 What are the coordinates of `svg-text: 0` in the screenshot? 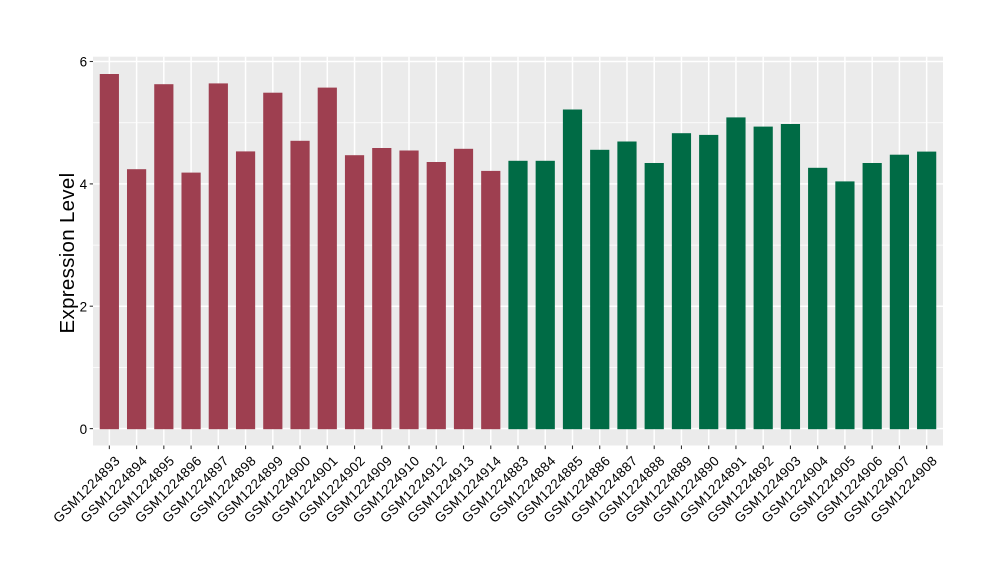 It's located at (84, 429).